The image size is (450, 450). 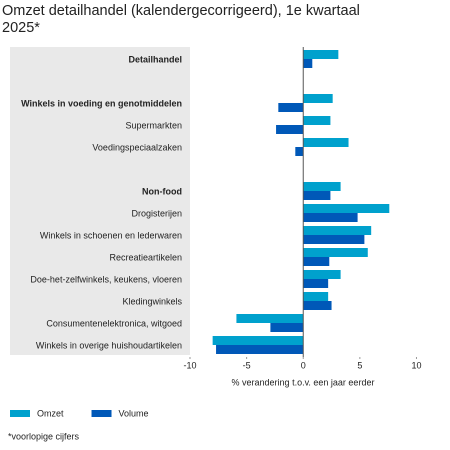 What do you see at coordinates (145, 257) in the screenshot?
I see `category-label: Recreatieartikelen` at bounding box center [145, 257].